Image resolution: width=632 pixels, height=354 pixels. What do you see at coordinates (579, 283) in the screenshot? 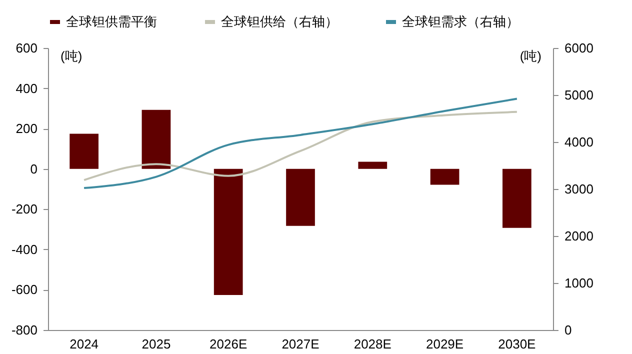
I see `y2-tick-label: 1000` at bounding box center [579, 283].